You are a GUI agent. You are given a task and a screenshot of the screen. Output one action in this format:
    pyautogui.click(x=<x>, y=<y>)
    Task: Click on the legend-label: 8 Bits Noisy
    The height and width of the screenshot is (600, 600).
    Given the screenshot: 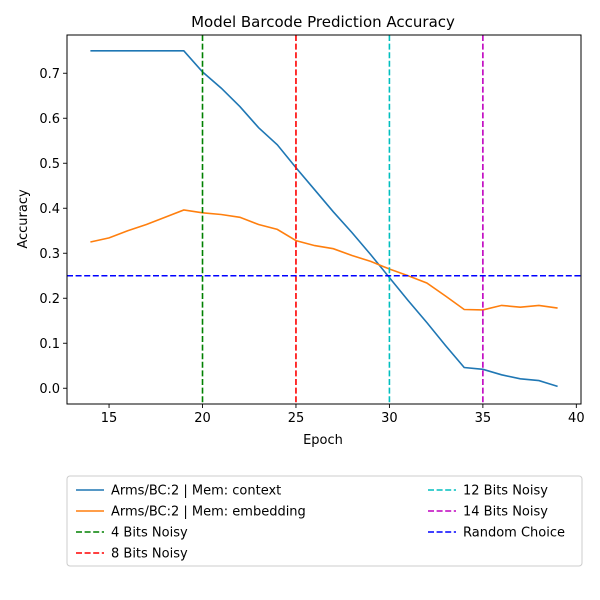 What is the action you would take?
    pyautogui.click(x=149, y=554)
    